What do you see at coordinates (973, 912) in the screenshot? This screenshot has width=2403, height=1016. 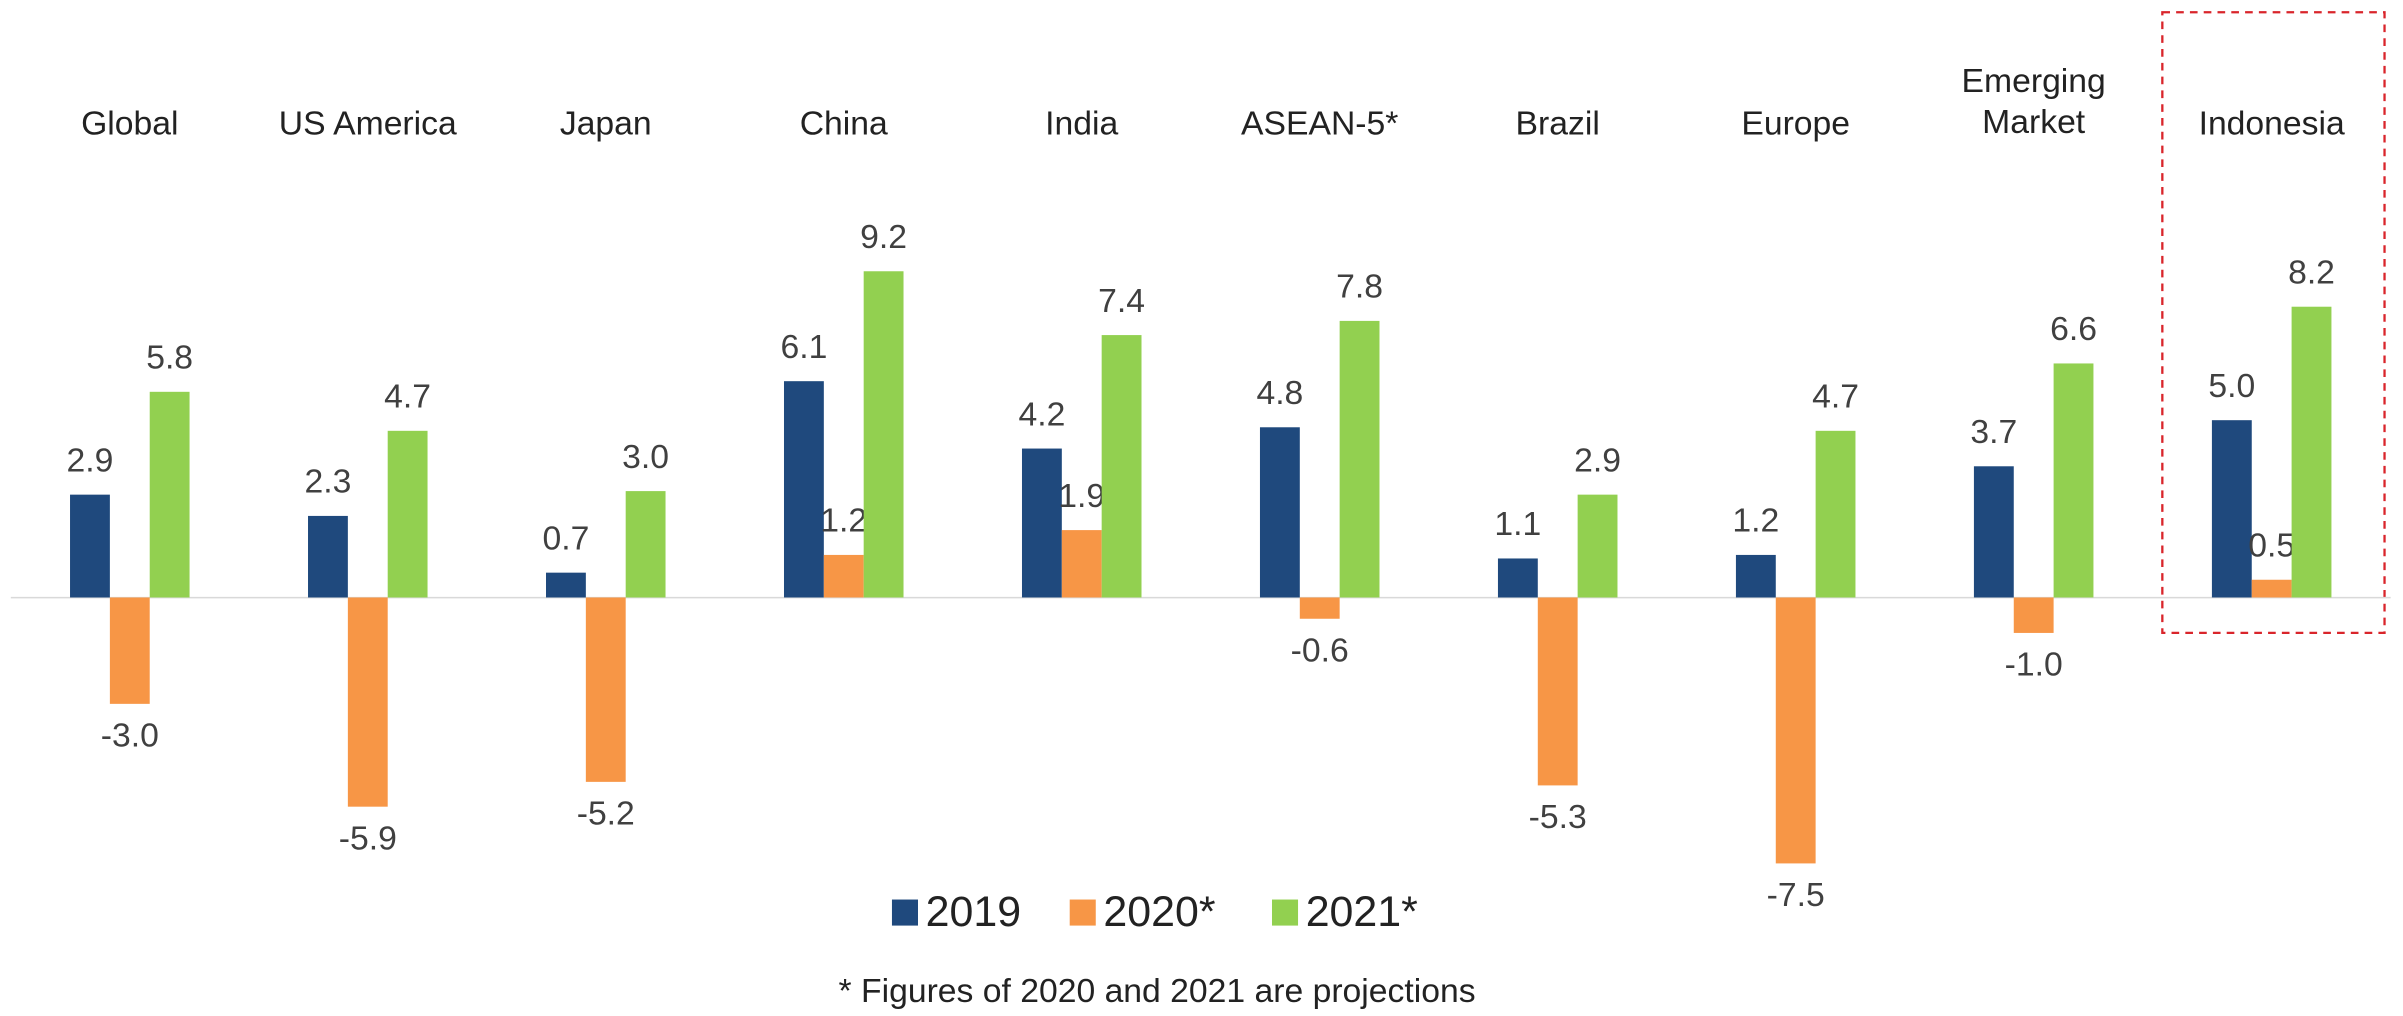 I see `legend-label: 2019` at bounding box center [973, 912].